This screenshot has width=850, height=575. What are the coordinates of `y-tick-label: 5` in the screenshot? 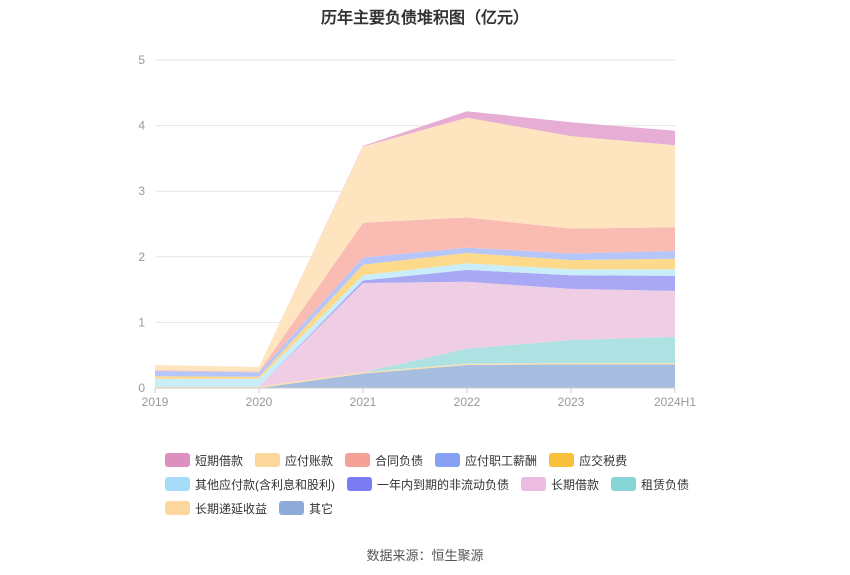 It's located at (141, 60).